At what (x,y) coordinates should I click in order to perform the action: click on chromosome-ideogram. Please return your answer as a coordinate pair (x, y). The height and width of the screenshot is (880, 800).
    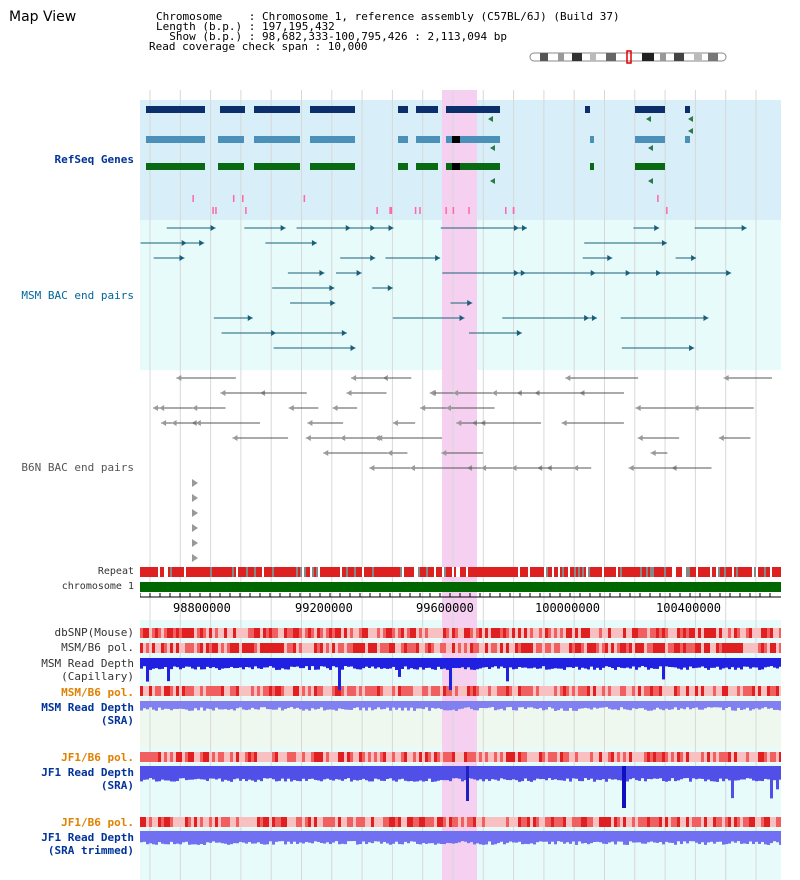
    Looking at the image, I should click on (629, 57).